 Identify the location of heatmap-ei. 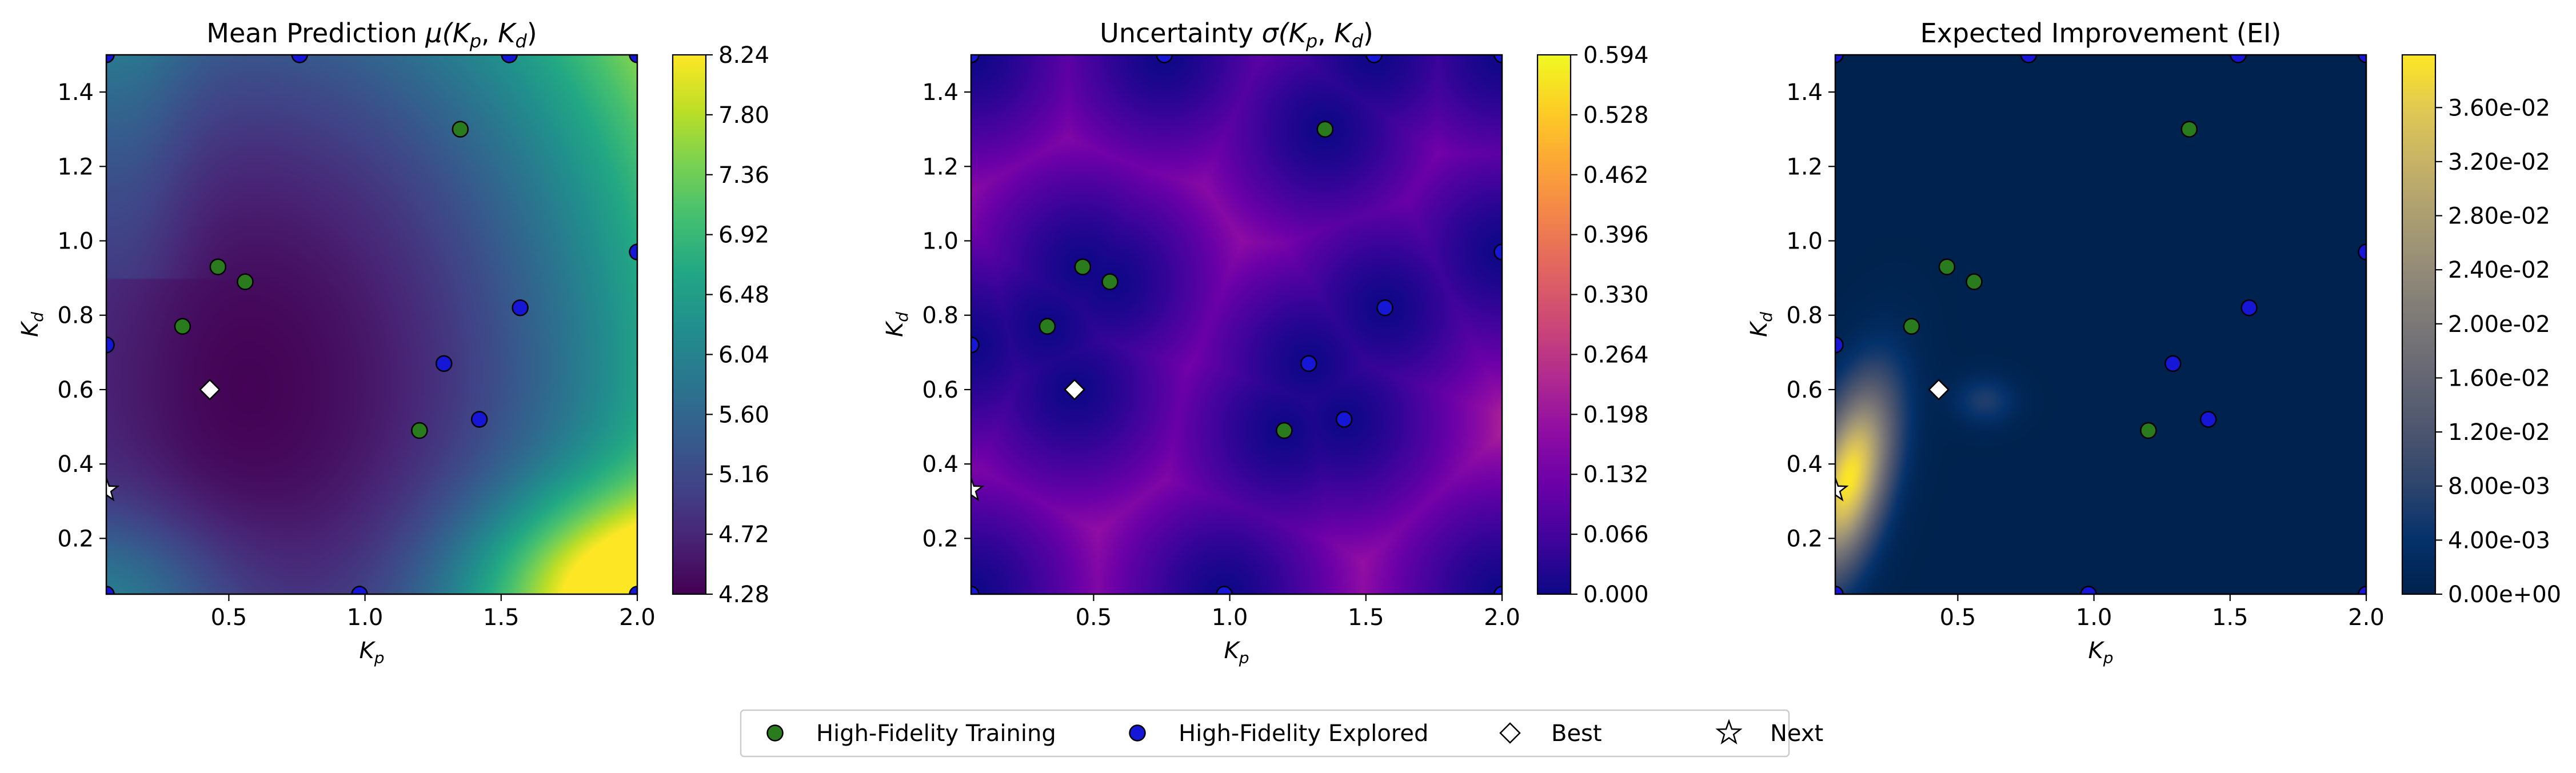
(2100, 324).